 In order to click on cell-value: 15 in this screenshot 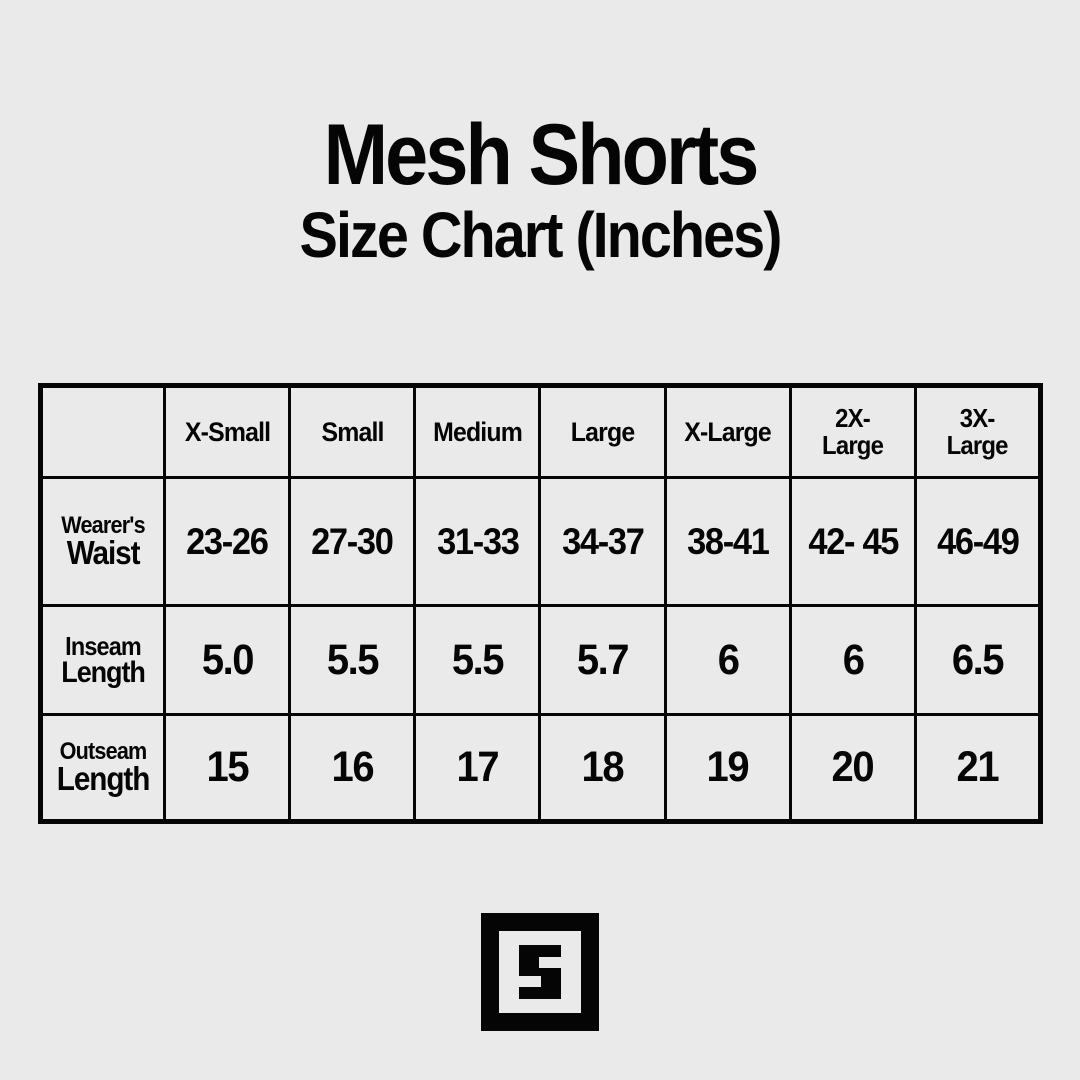, I will do `click(227, 767)`.